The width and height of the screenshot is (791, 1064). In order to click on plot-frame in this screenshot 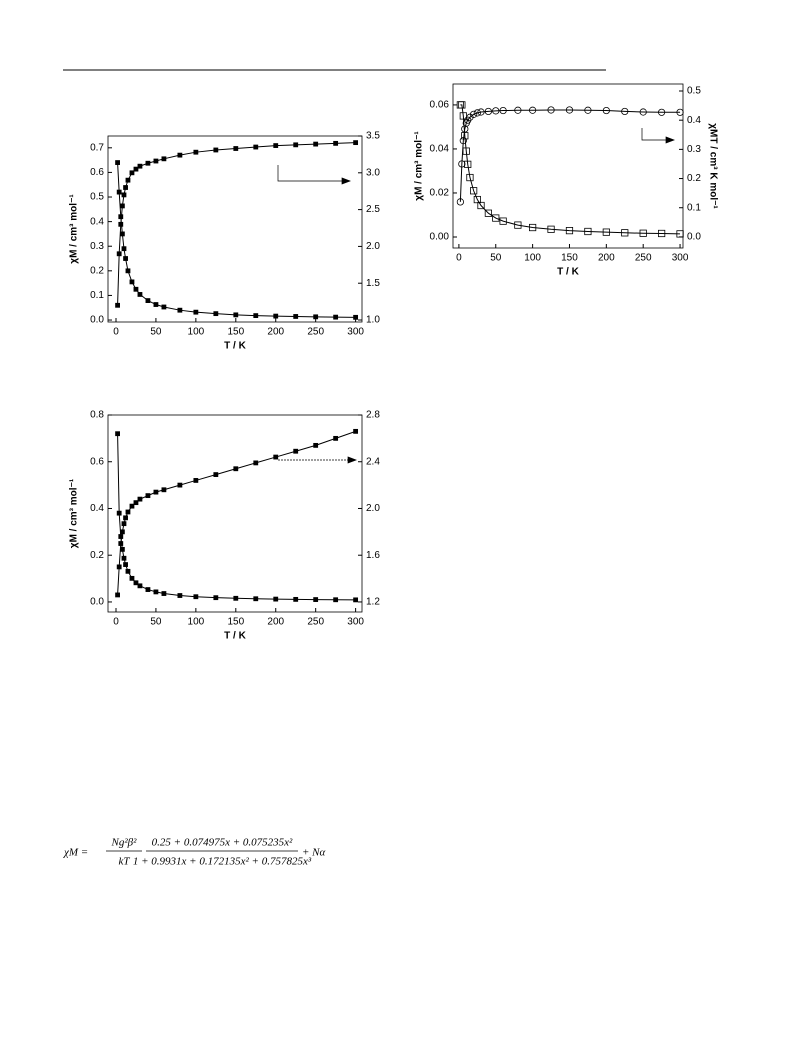, I will do `click(568, 166)`.